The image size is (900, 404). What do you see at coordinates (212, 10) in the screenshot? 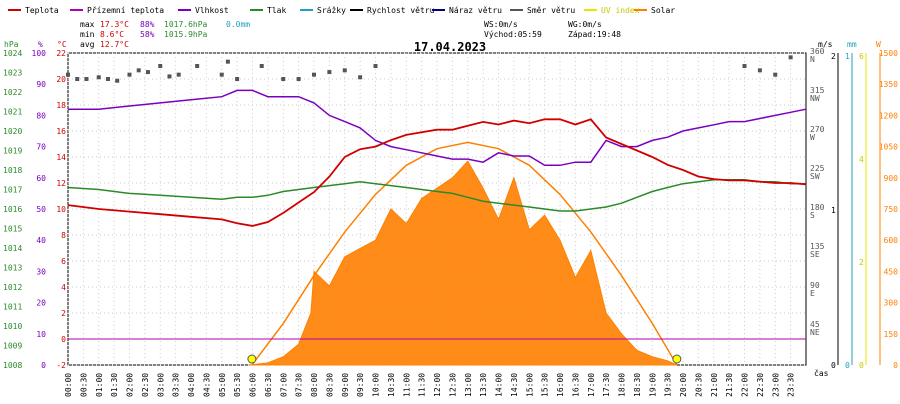
I see `legend-label: Vlhkost` at bounding box center [212, 10].